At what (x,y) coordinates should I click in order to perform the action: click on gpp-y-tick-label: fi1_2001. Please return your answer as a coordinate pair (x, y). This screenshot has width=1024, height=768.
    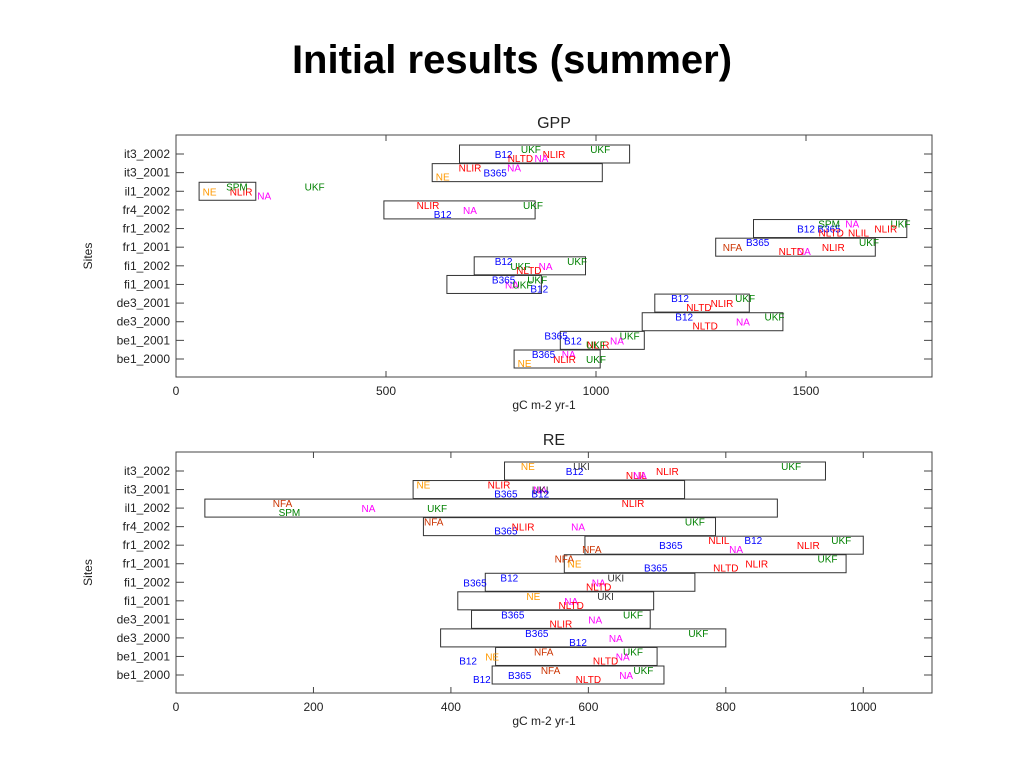
    Looking at the image, I should click on (147, 284).